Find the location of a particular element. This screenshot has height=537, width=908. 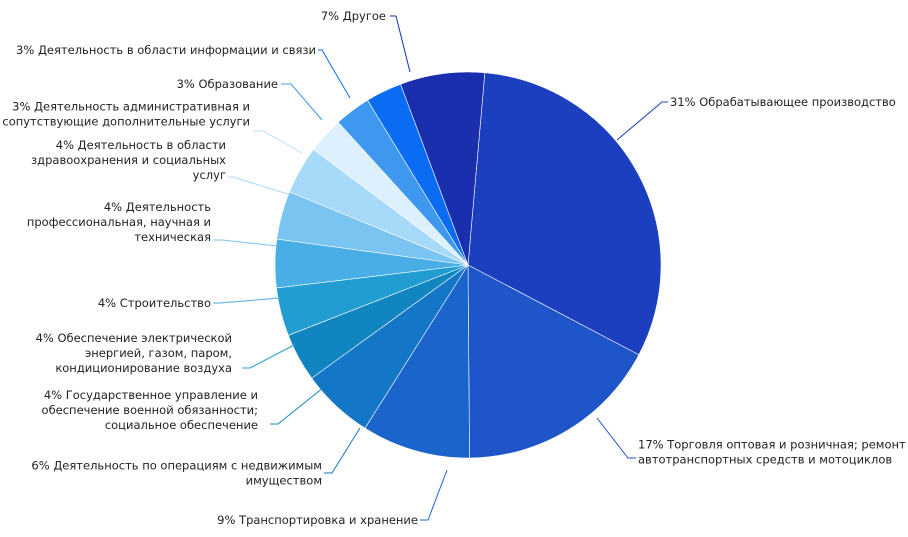

slice-label-line: 4% Государственное управление и is located at coordinates (151, 395).